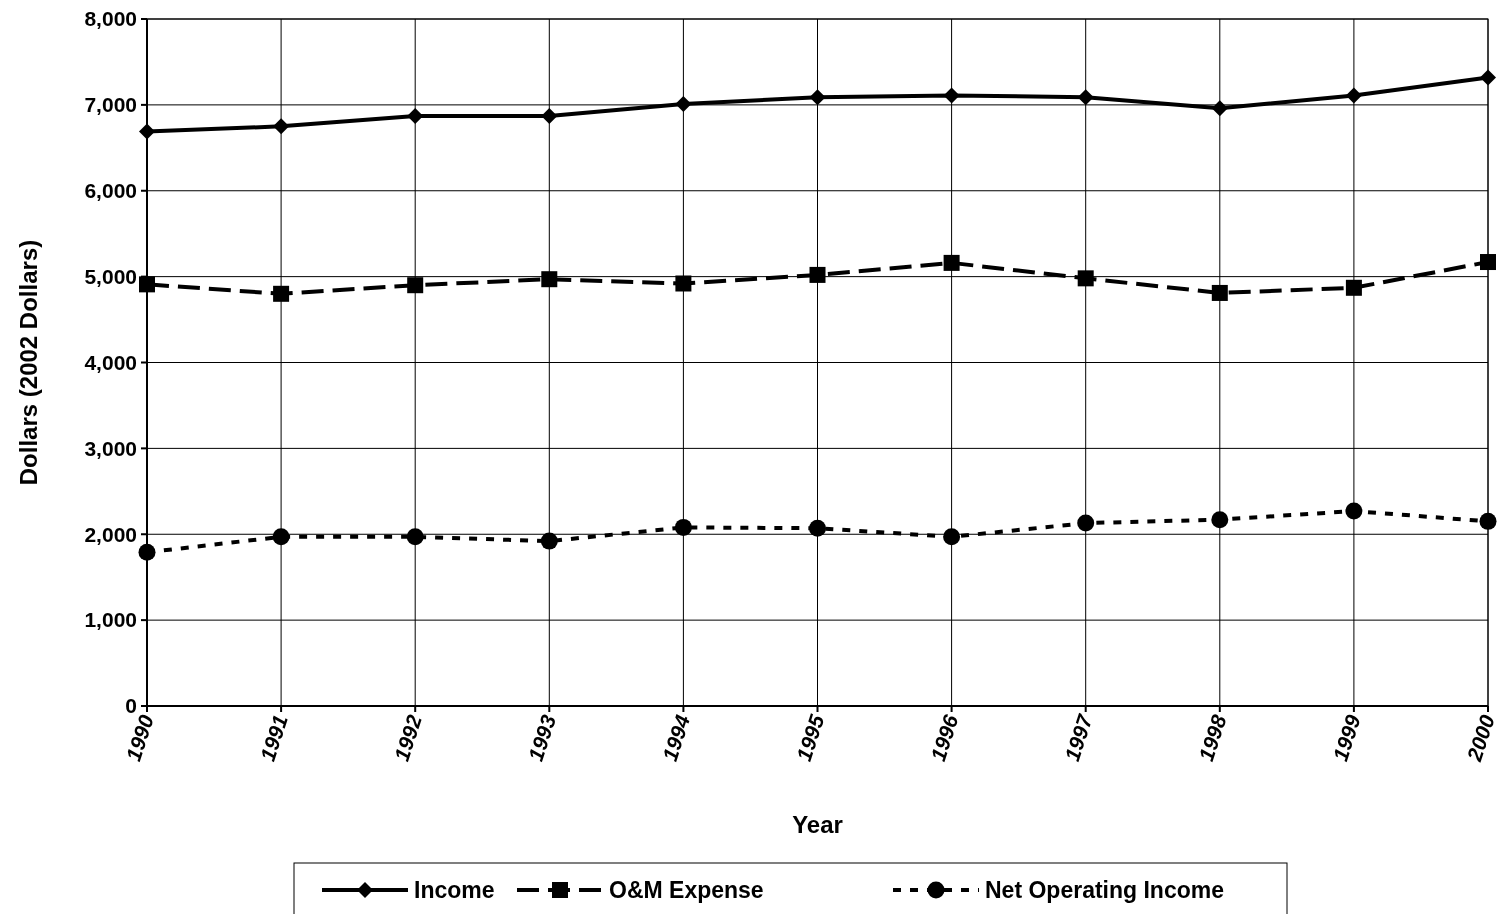 The image size is (1502, 914). I want to click on x-tick-label: 1999, so click(1346, 737).